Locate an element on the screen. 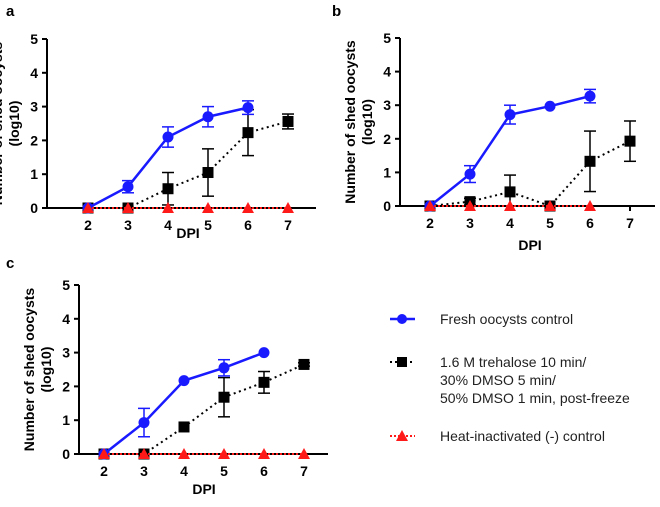 Image resolution: width=660 pixels, height=507 pixels. series-heat is located at coordinates (204, 453).